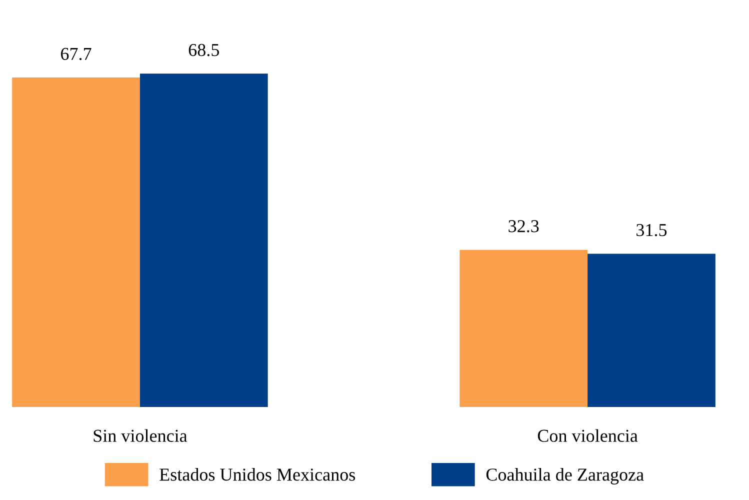 Image resolution: width=749 pixels, height=500 pixels. Describe the element at coordinates (565, 476) in the screenshot. I see `legend-label: Coahuila de Zaragoza` at that location.